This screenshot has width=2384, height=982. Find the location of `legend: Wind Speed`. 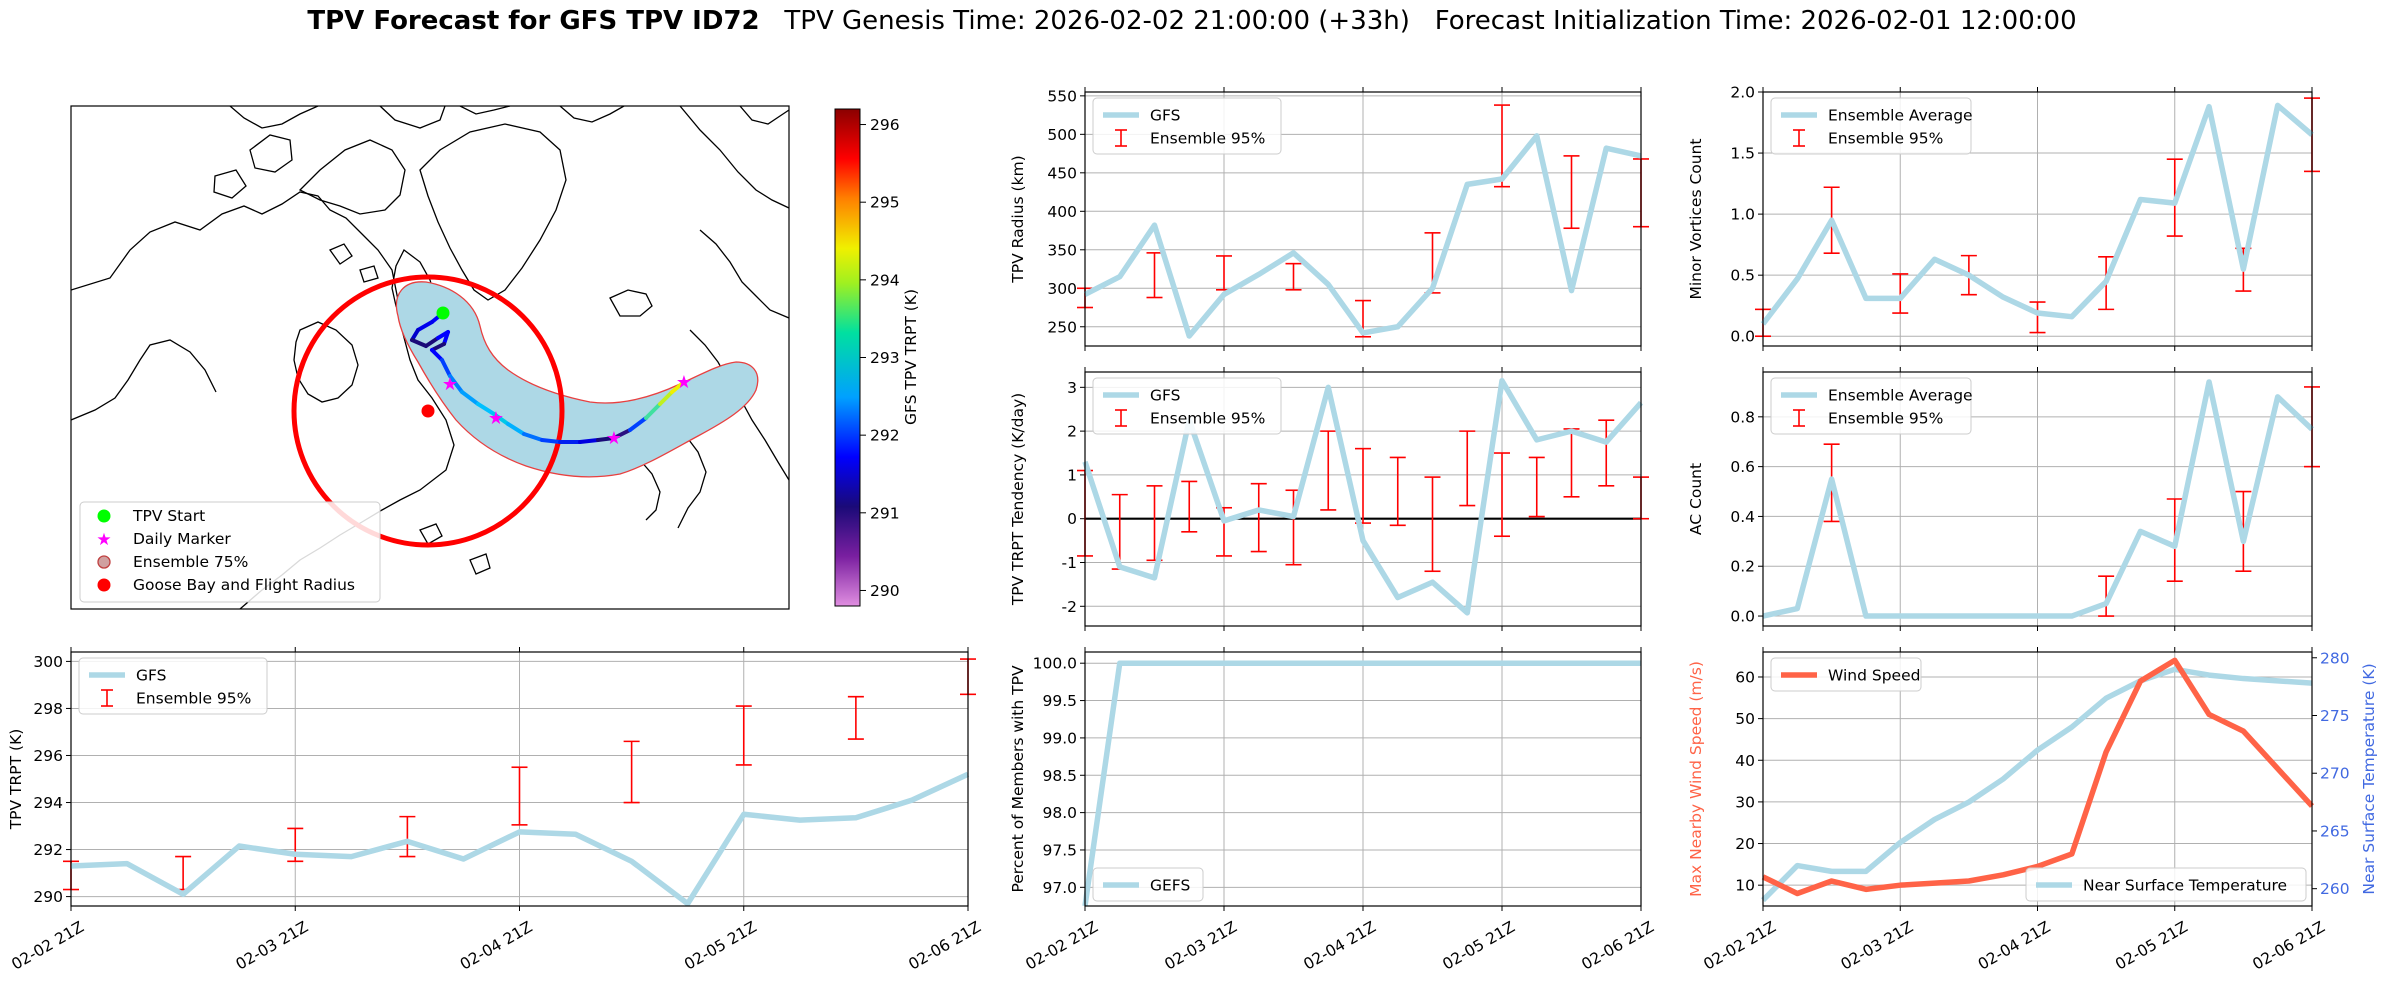

legend: Wind Speed is located at coordinates (1846, 674).